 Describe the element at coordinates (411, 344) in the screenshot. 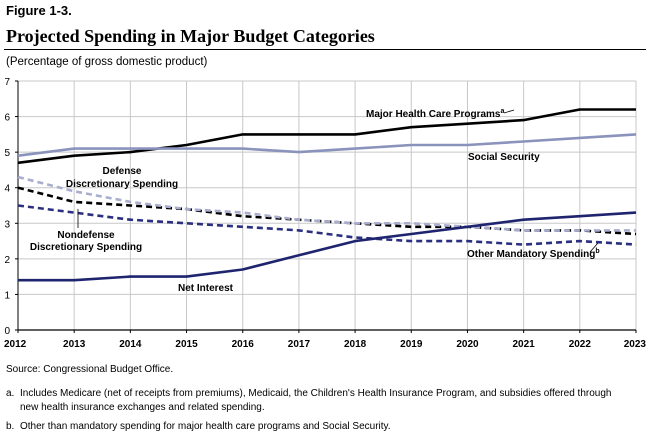

I see `x-tick-label: 2019` at that location.